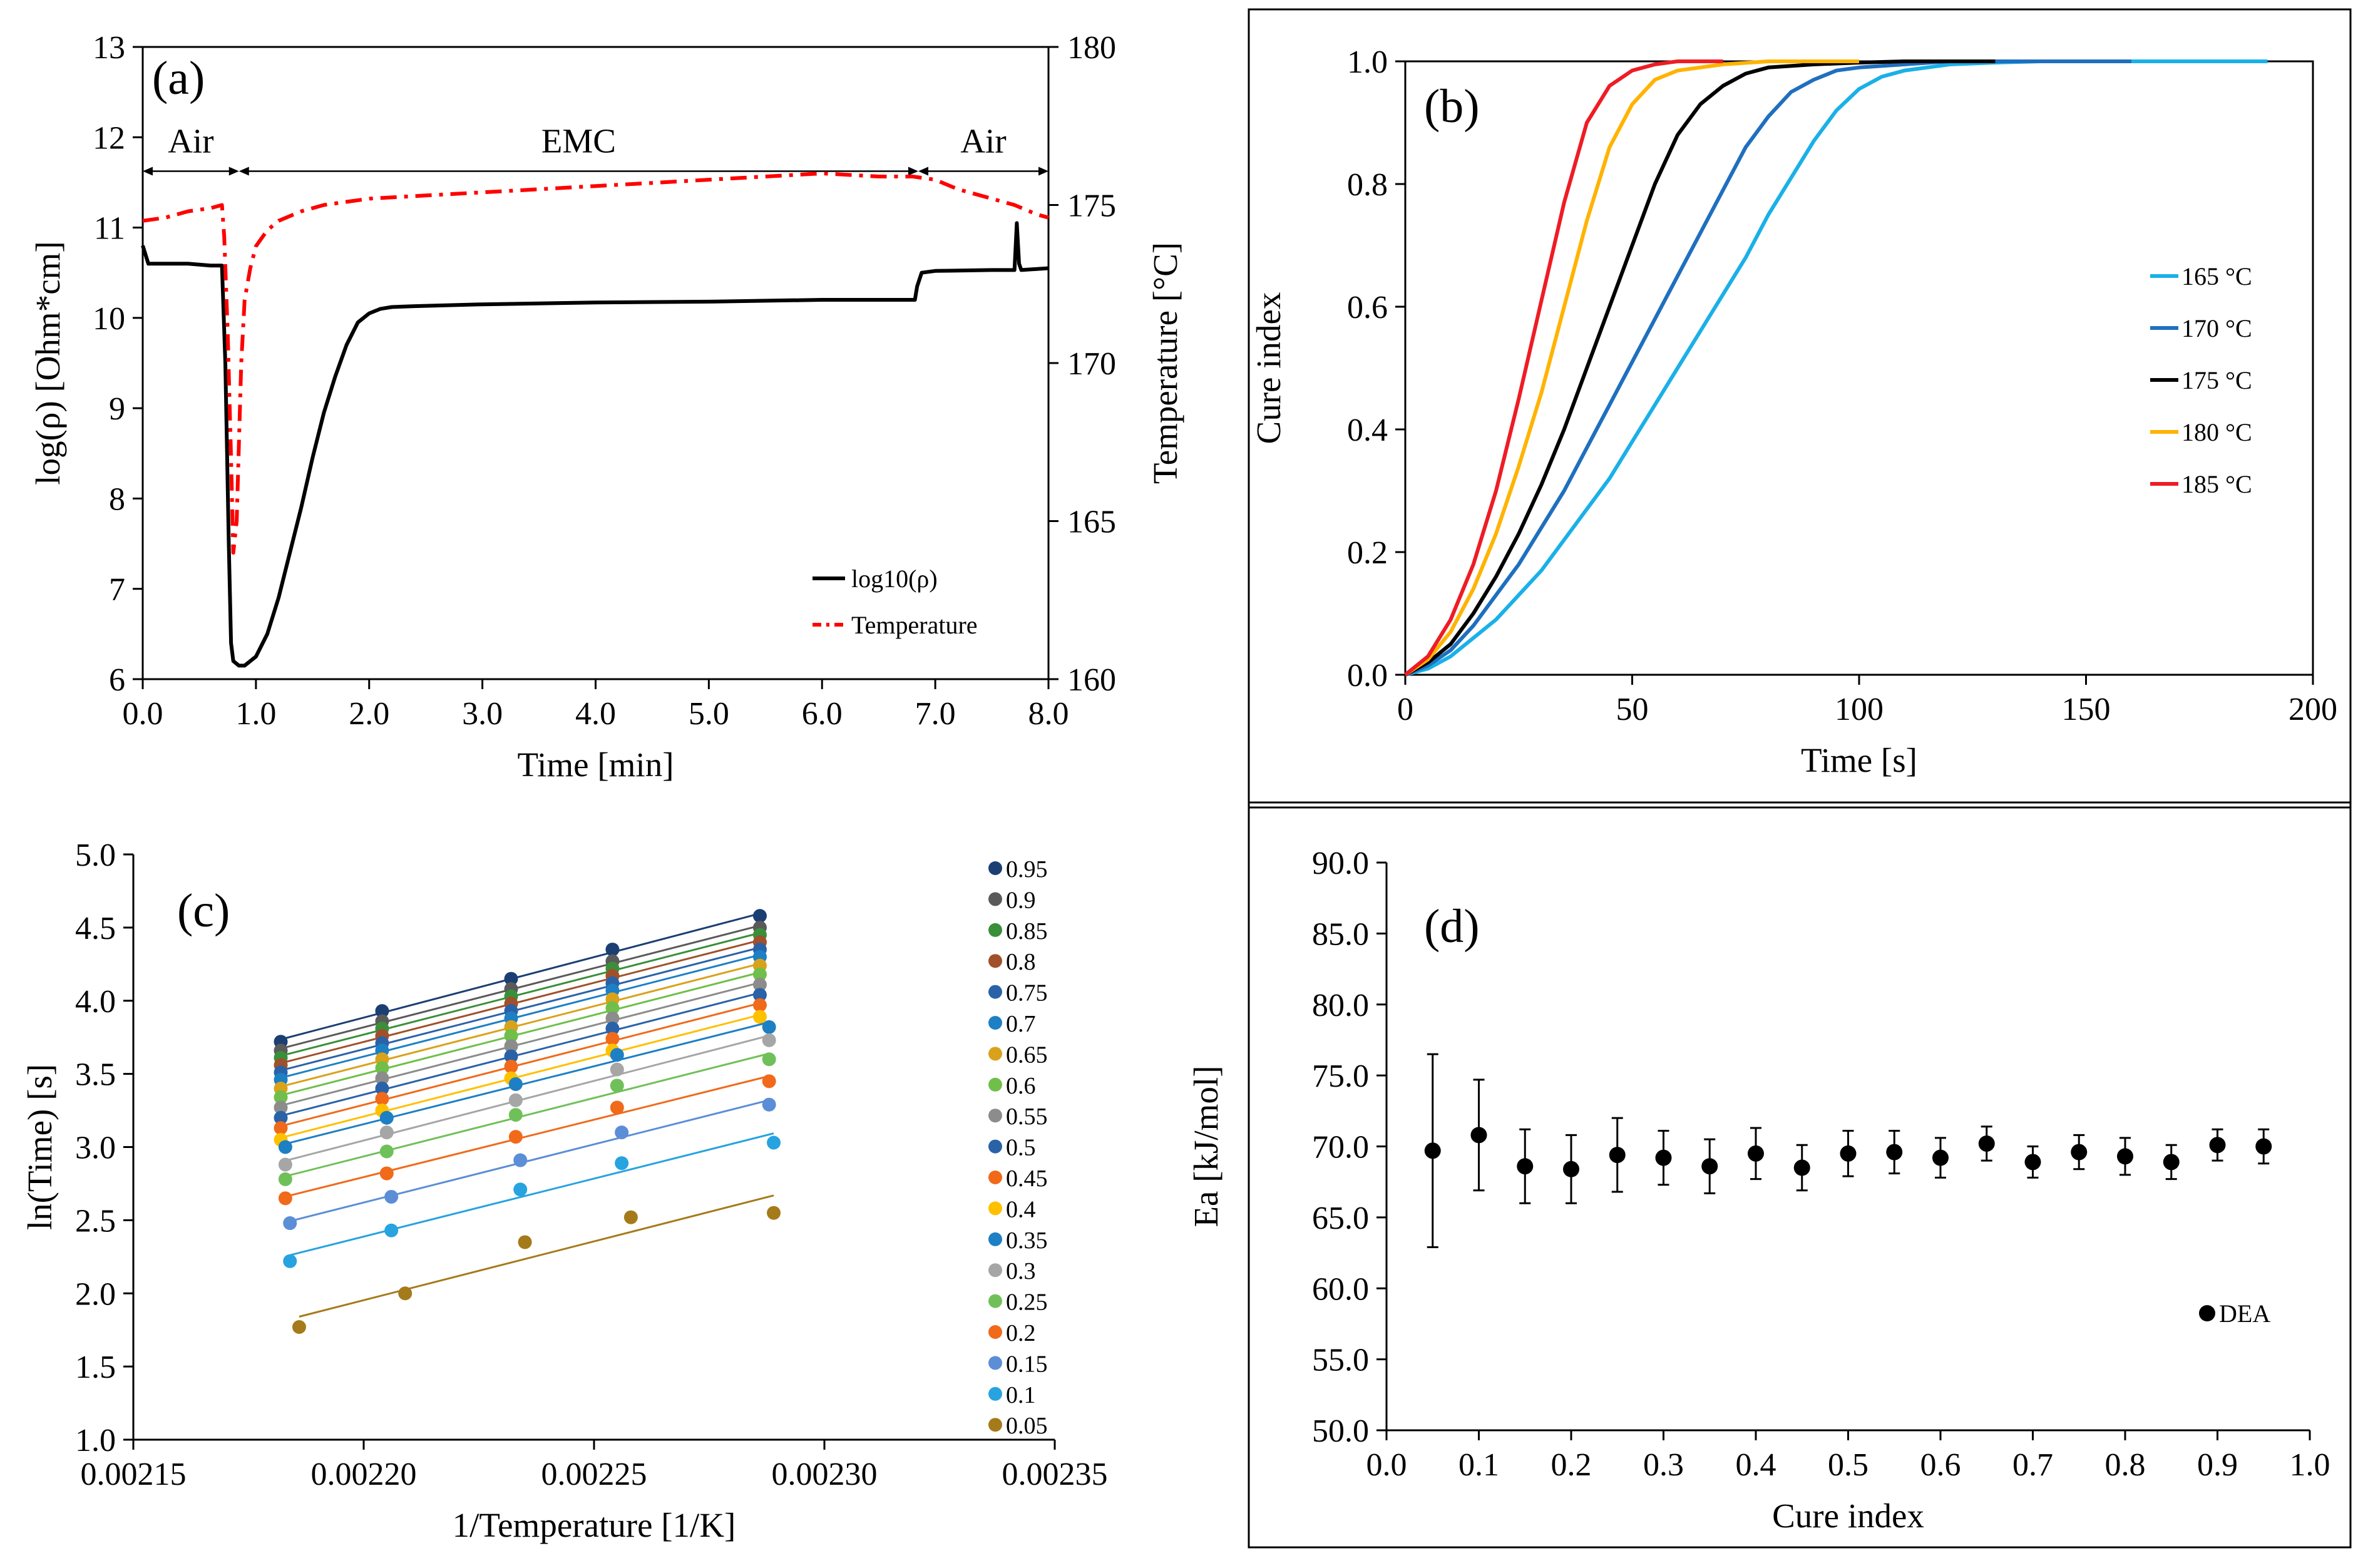  I want to click on x-tick-label: 0.9, so click(2217, 1465).